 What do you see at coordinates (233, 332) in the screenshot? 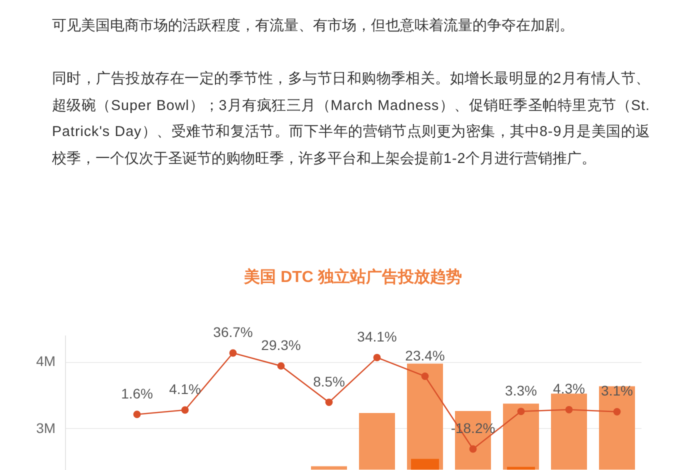
I see `data-label: 36.7%` at bounding box center [233, 332].